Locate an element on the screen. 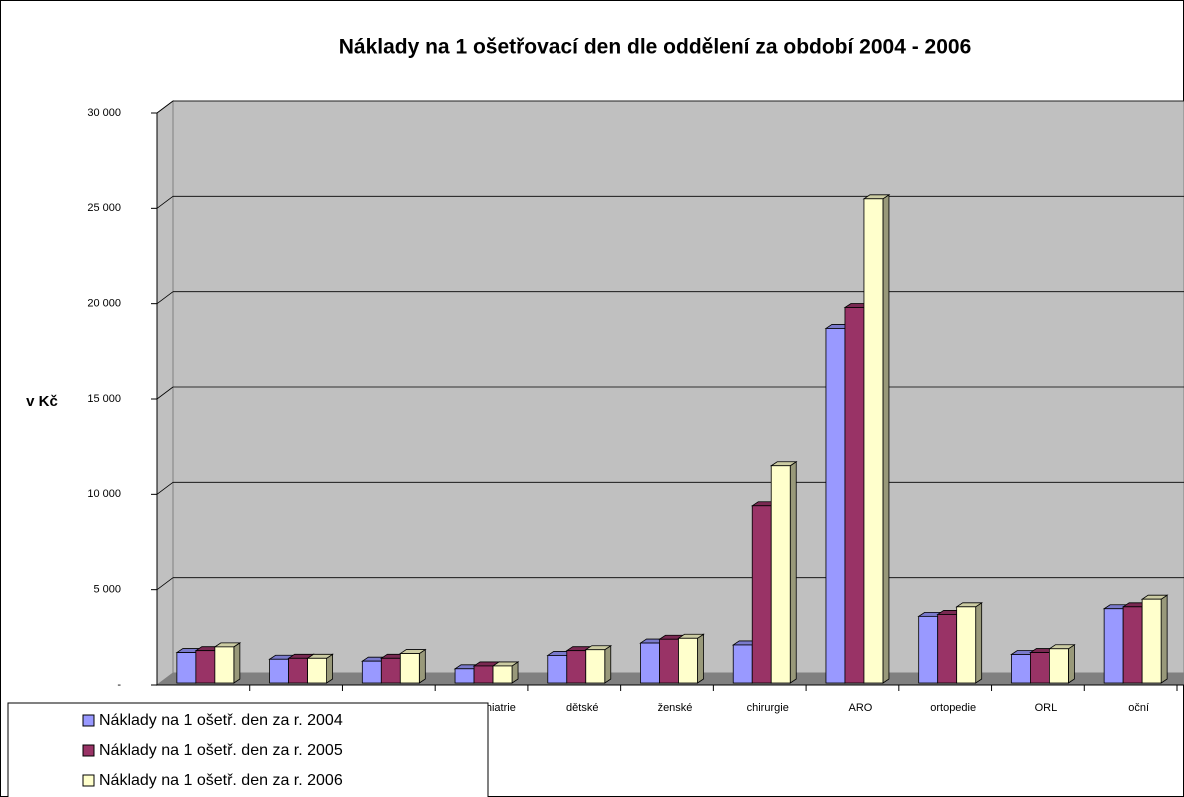 Image resolution: width=1184 pixels, height=797 pixels. y-tick-label: - is located at coordinates (119, 685).